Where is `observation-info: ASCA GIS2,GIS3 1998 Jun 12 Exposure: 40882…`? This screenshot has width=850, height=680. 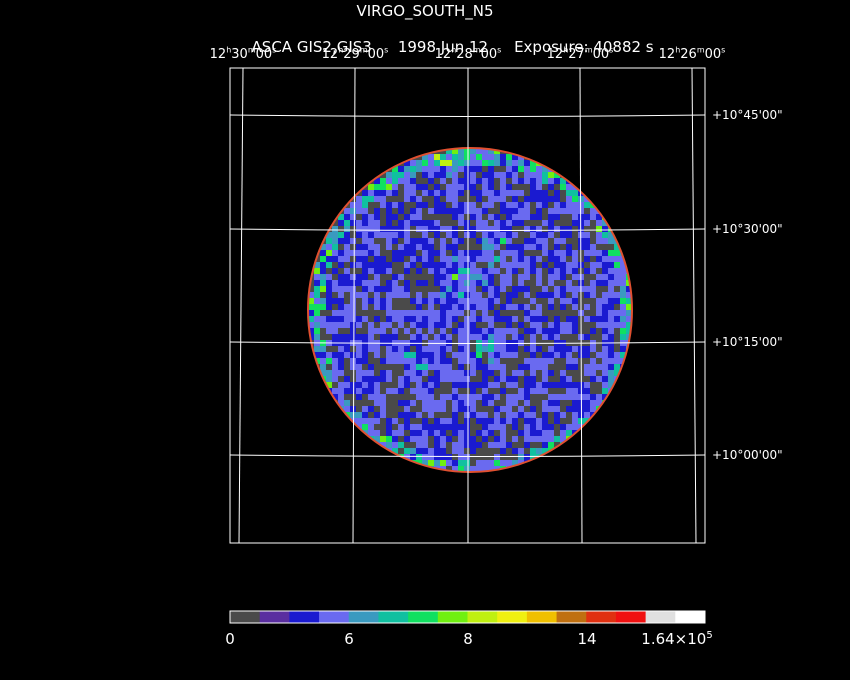 observation-info: ASCA GIS2,GIS3 1998 Jun 12 Exposure: 40882… is located at coordinates (461, 38).